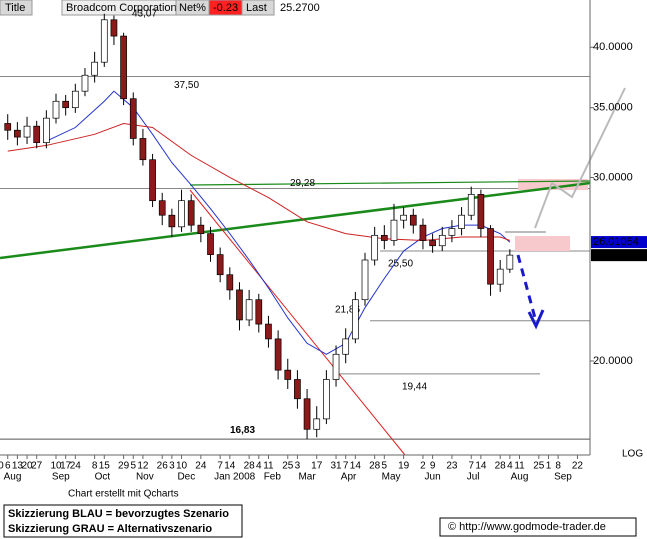 The width and height of the screenshot is (647, 539). What do you see at coordinates (201, 466) in the screenshot?
I see `x-tick-label: 24` at bounding box center [201, 466].